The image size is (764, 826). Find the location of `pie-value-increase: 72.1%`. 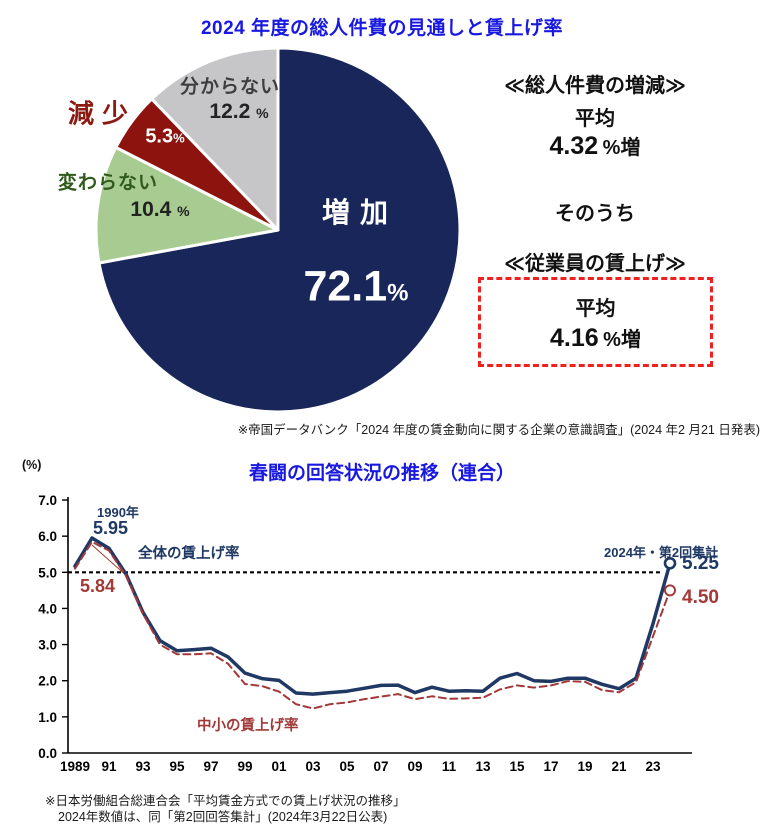

pie-value-increase: 72.1% is located at coordinates (355, 287).